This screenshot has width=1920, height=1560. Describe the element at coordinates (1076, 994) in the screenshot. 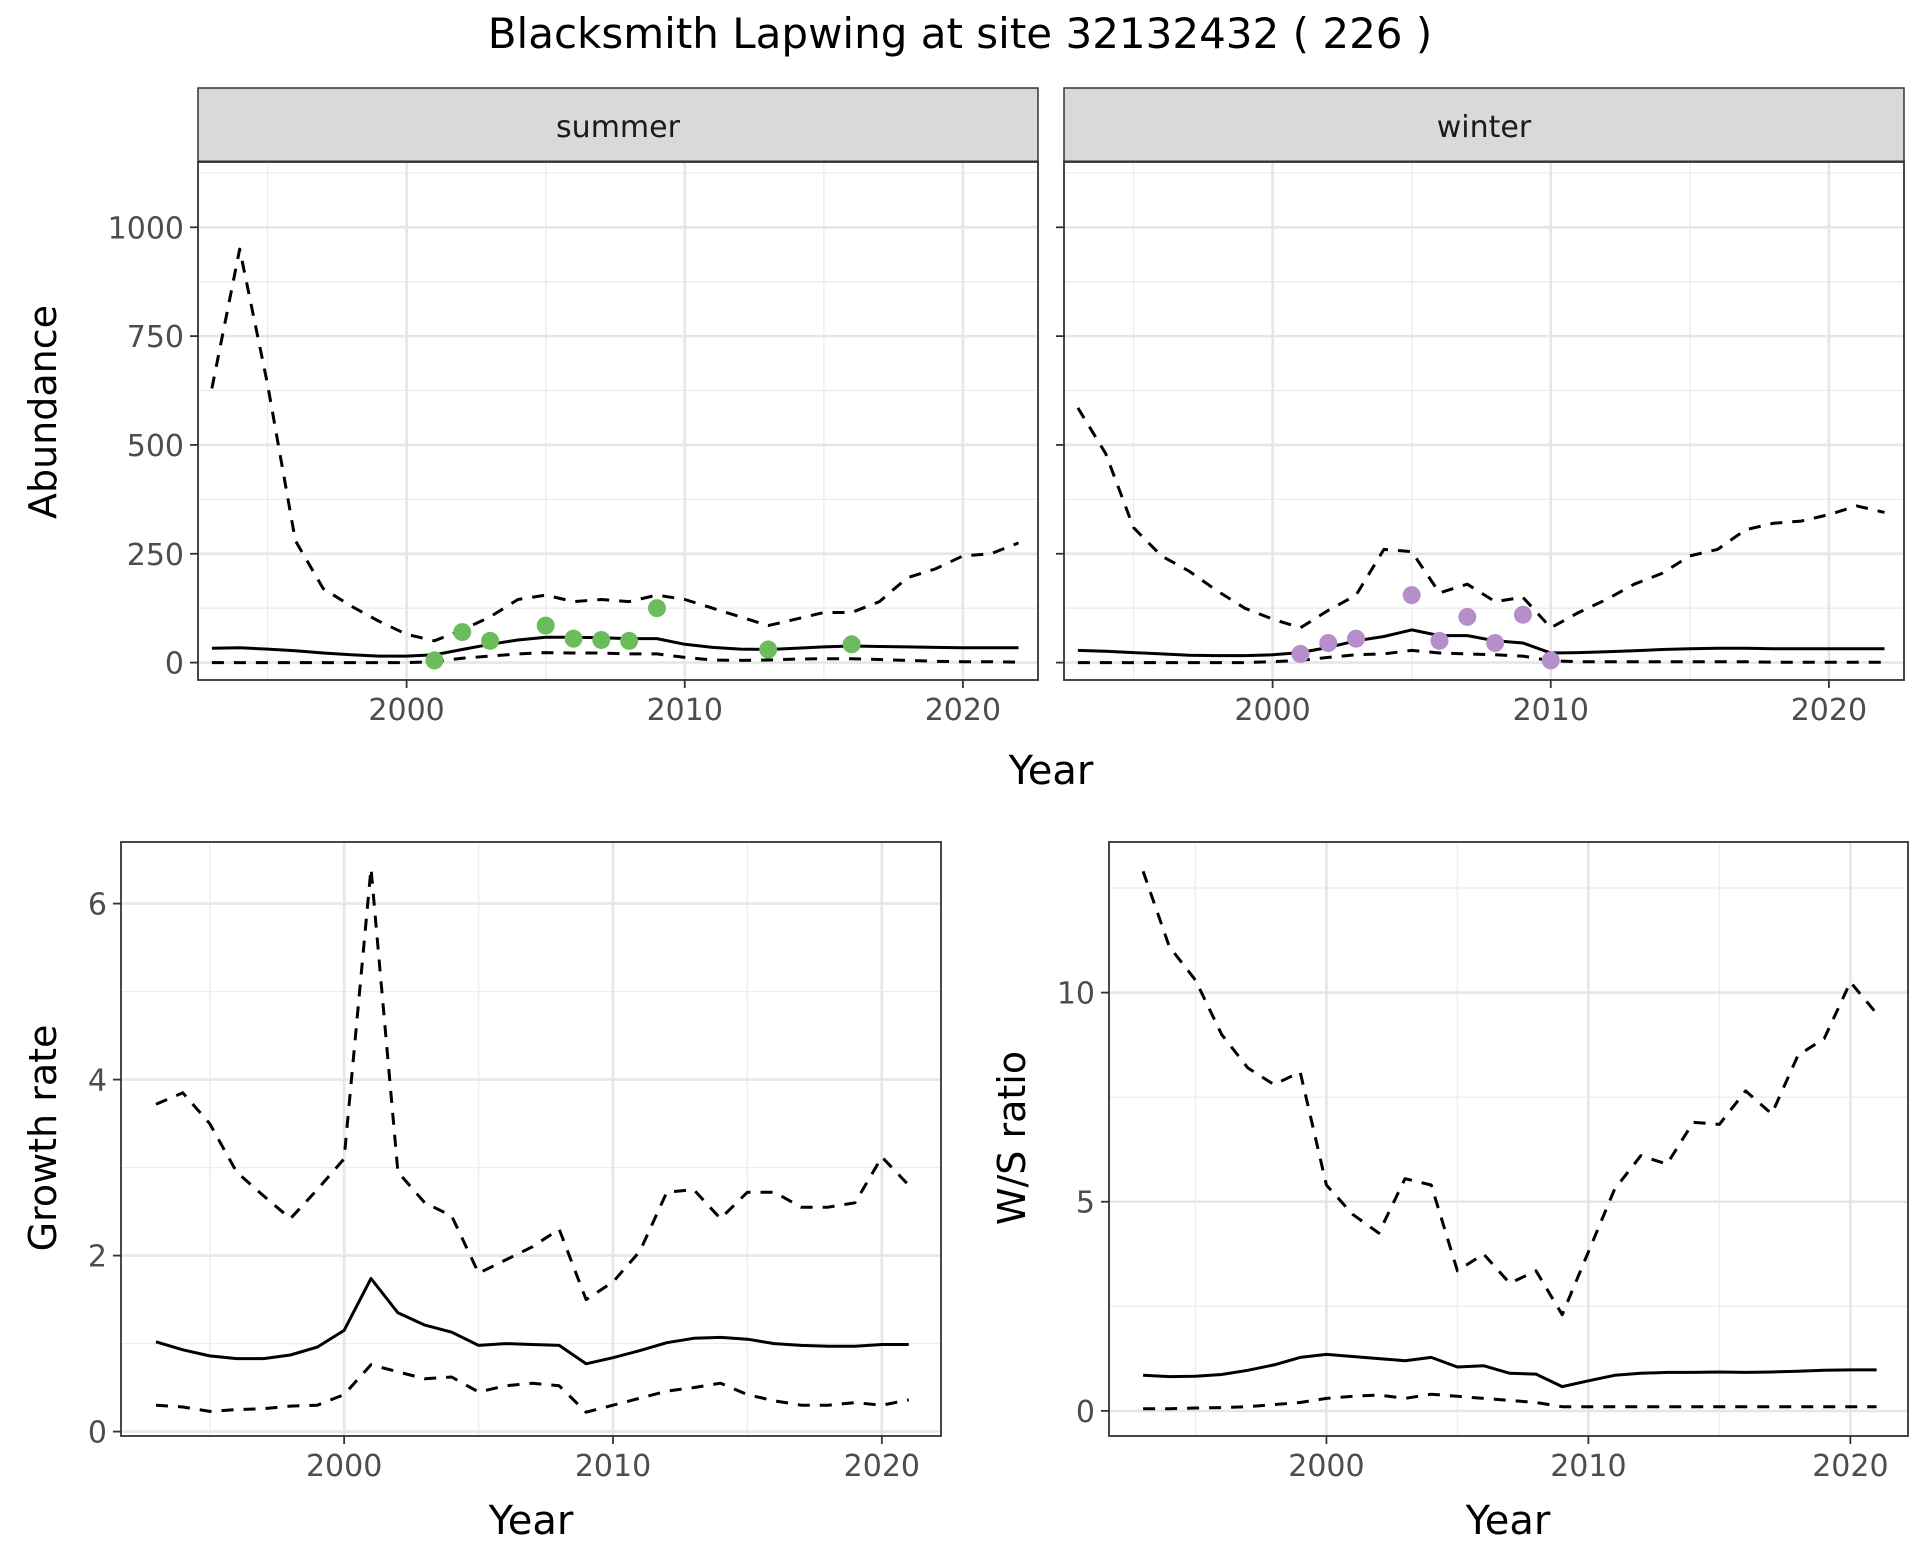

I see `y-tick-label: 10` at that location.